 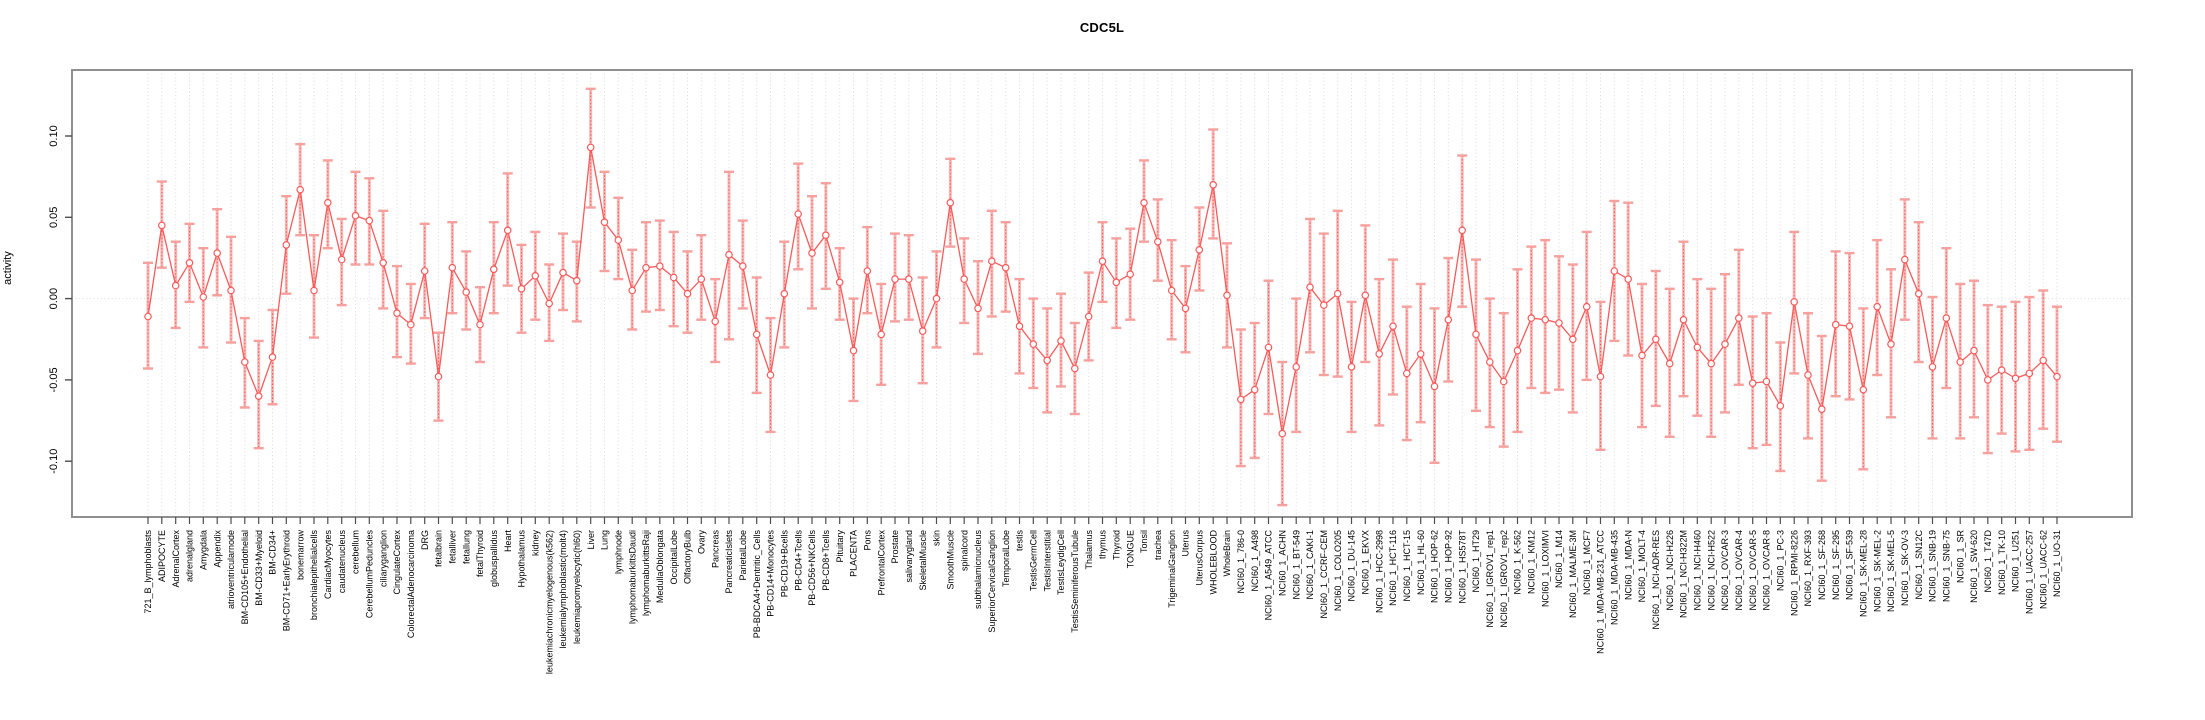 I want to click on x-tick-label: caudatenucleus, so click(x=342, y=562).